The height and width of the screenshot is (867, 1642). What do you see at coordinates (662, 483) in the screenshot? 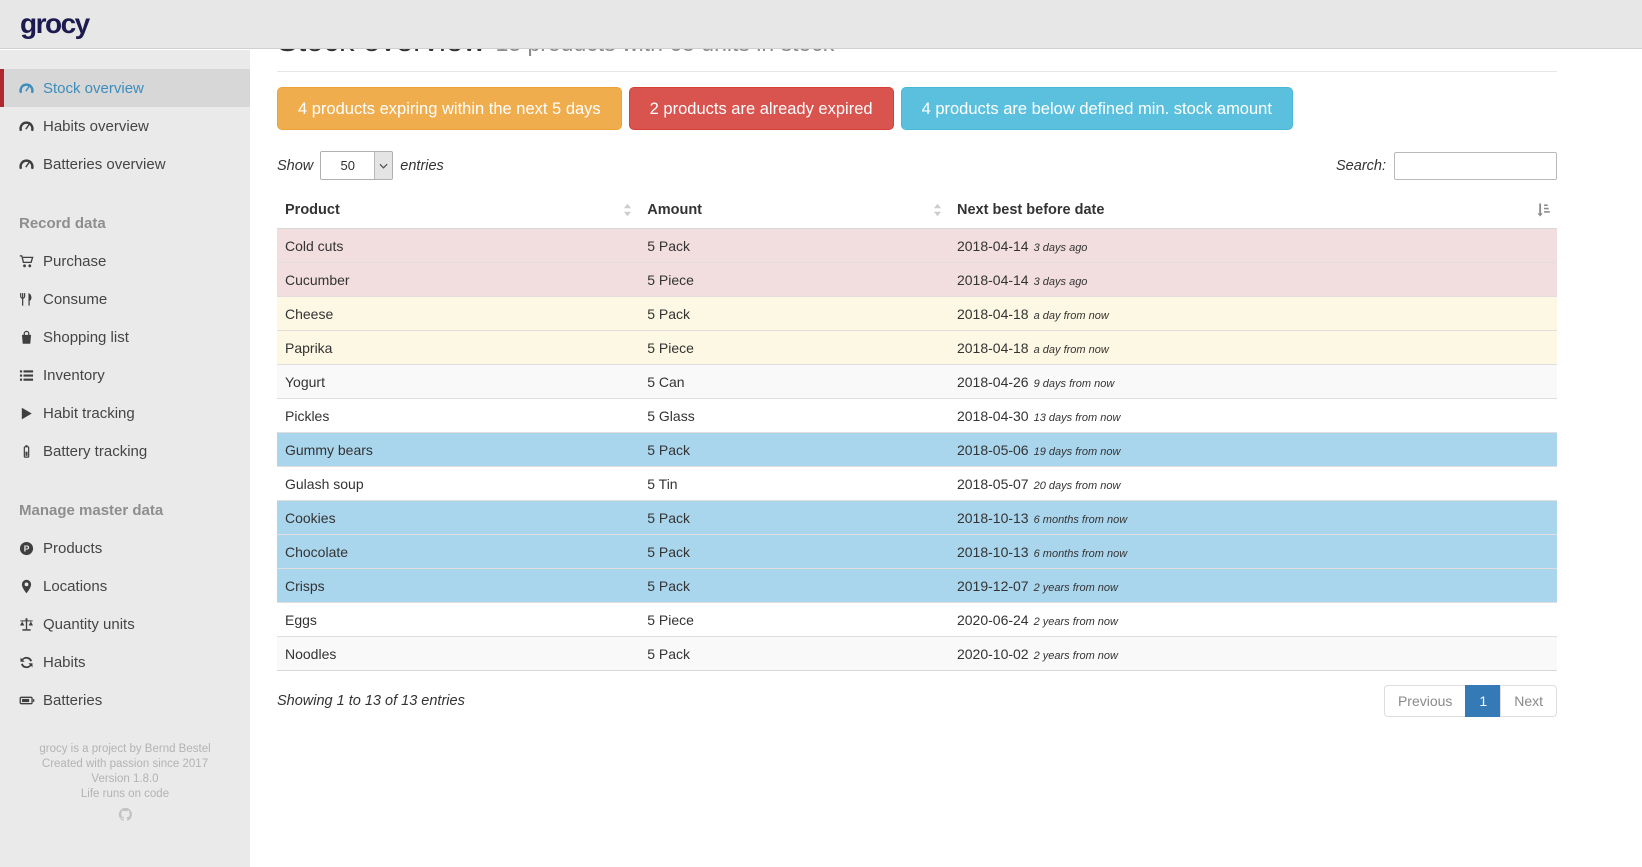
I see `amount-cell: 5 Tin` at bounding box center [662, 483].